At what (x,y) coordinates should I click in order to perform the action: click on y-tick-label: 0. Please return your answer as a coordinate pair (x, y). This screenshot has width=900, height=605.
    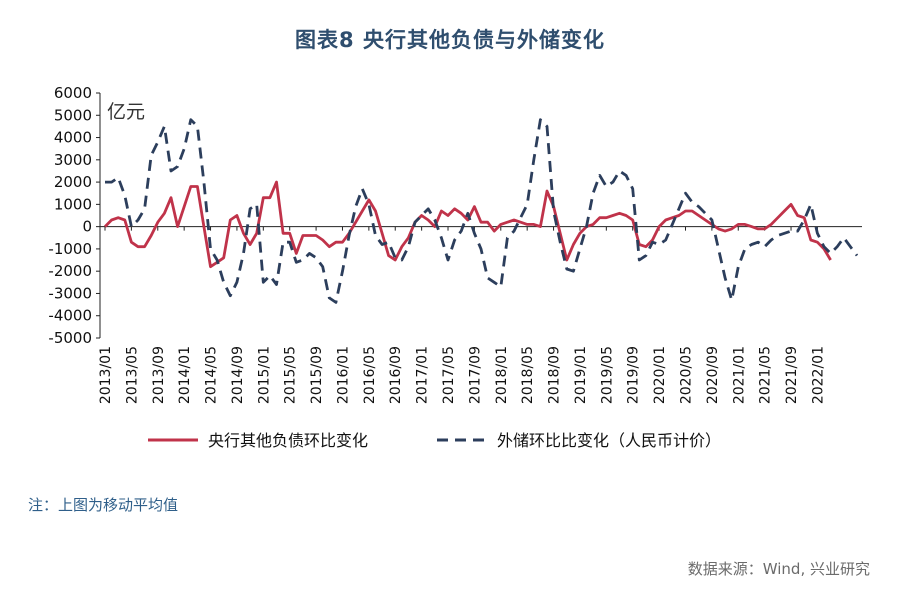
    Looking at the image, I should click on (87, 227).